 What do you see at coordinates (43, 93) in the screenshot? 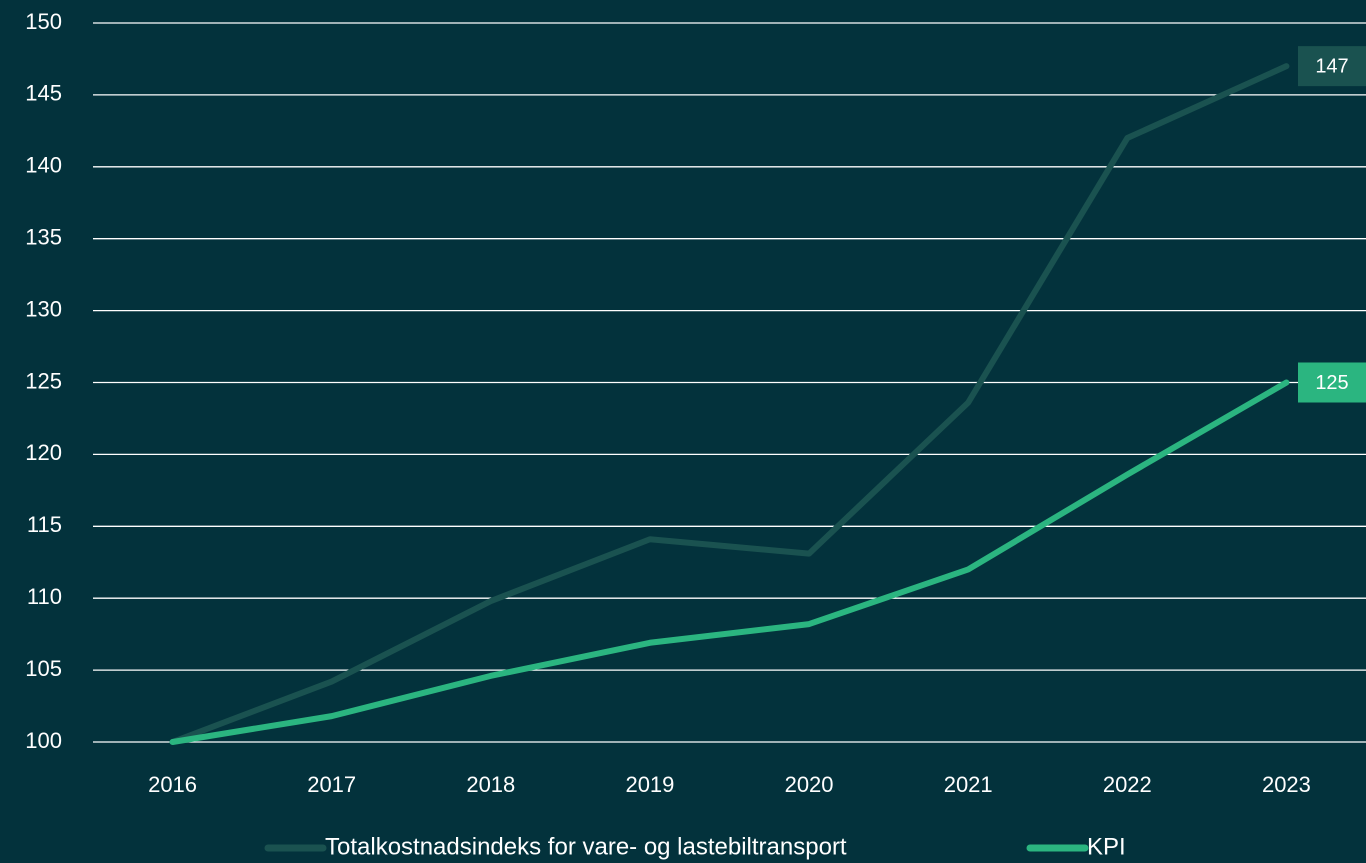
I see `y-tick-label: 145` at bounding box center [43, 93].